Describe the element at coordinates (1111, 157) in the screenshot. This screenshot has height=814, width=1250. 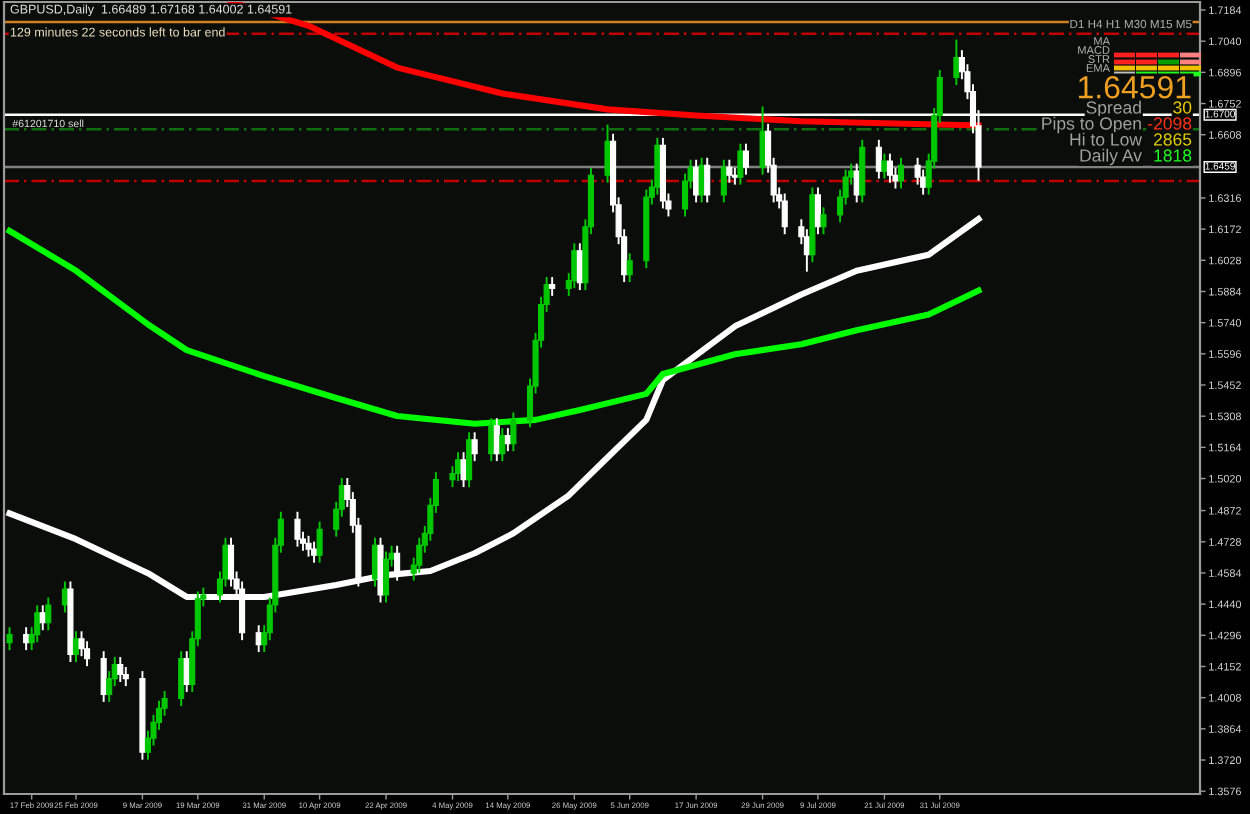
I see `annotation: Daily Av` at that location.